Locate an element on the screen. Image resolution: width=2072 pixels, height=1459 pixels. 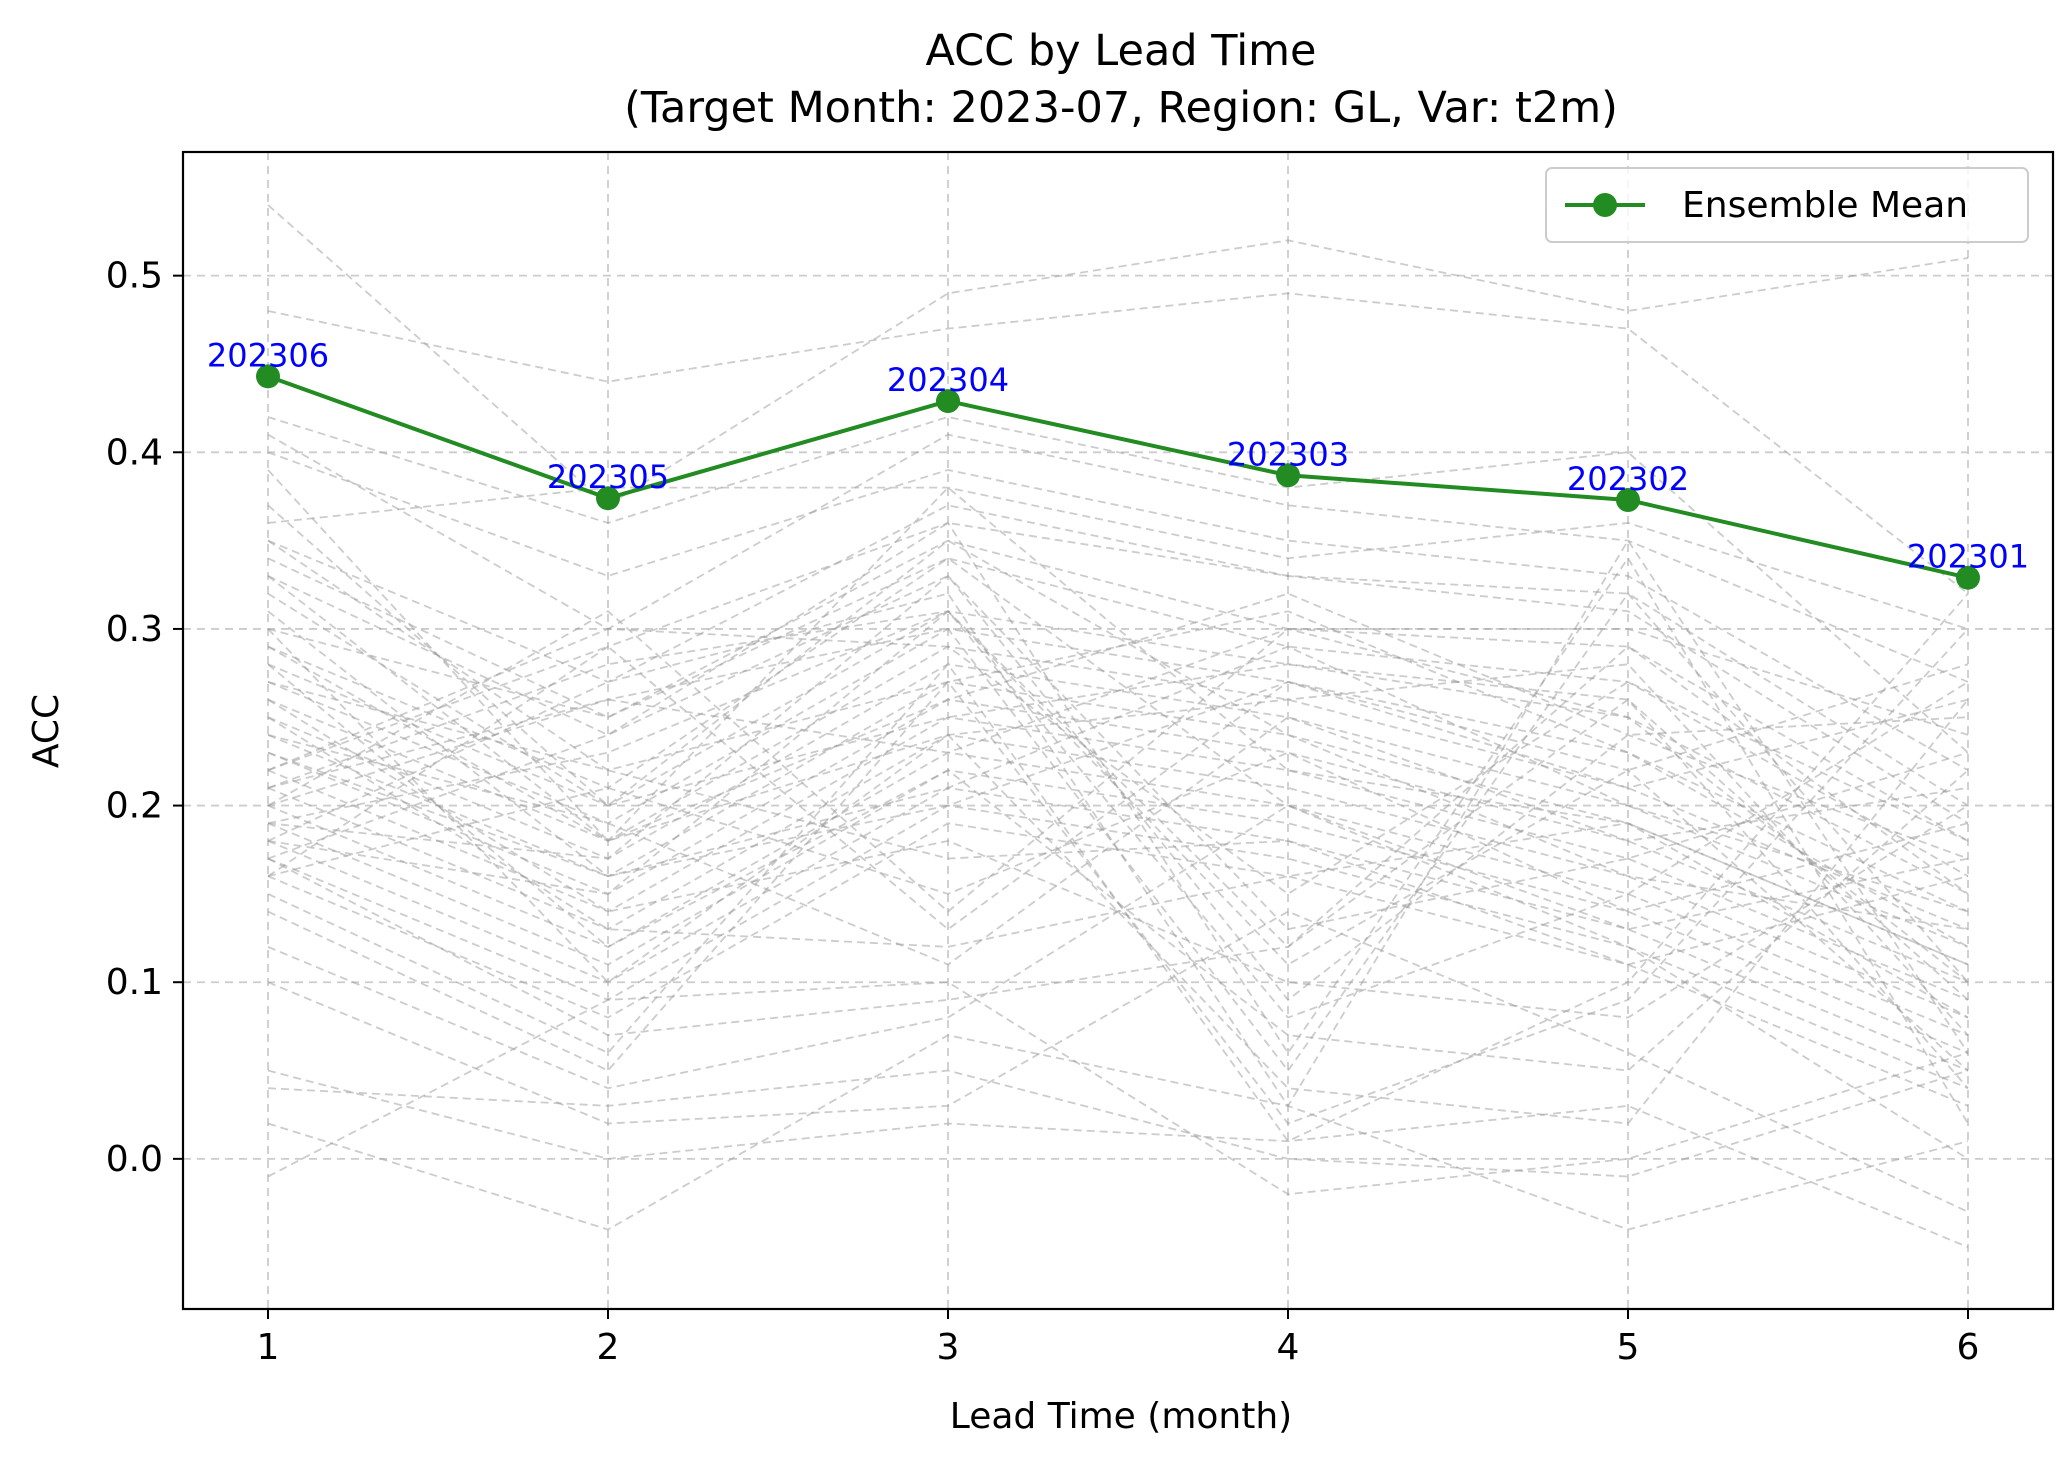
y-axis-ticks: 0.0 0.1 0.2 0.3 0.4 0.5 is located at coordinates (144, 718).